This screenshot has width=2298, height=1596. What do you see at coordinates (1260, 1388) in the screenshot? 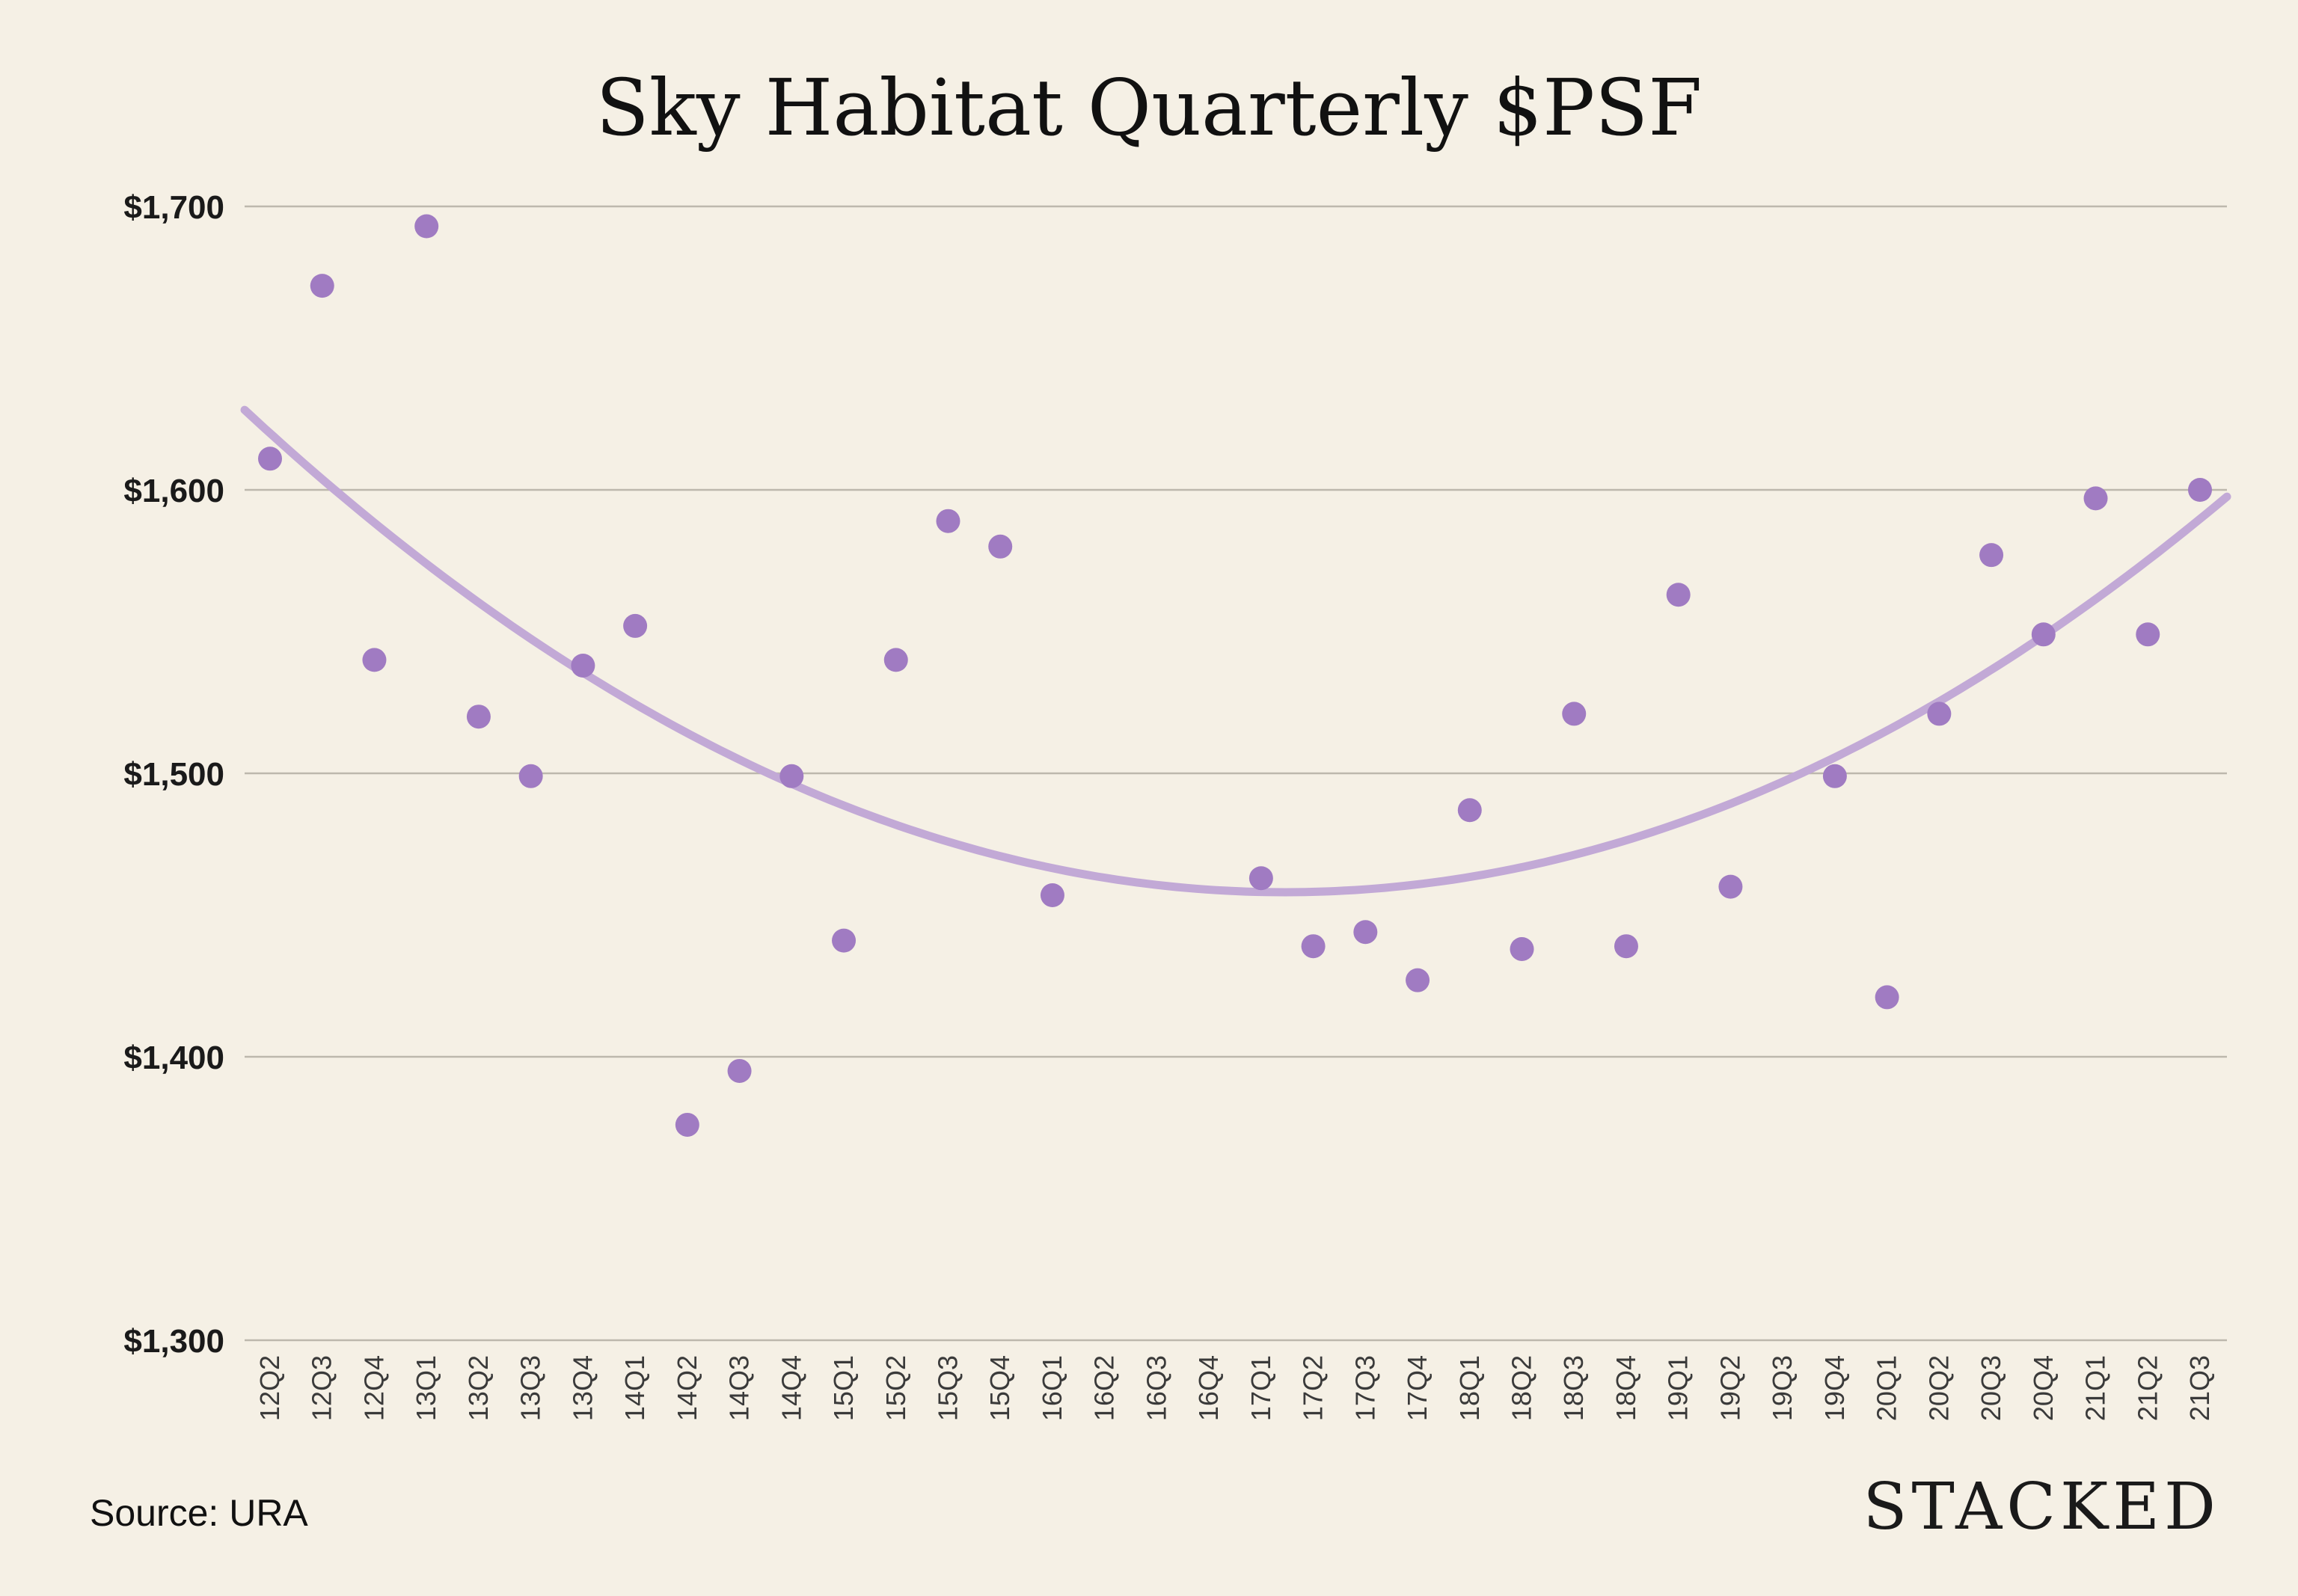
I see `x-tick-label: 17Q1` at bounding box center [1260, 1388].